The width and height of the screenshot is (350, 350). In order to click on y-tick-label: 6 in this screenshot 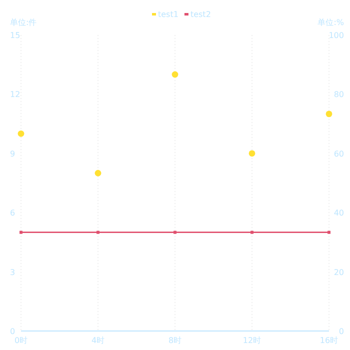, I will do `click(13, 213)`.